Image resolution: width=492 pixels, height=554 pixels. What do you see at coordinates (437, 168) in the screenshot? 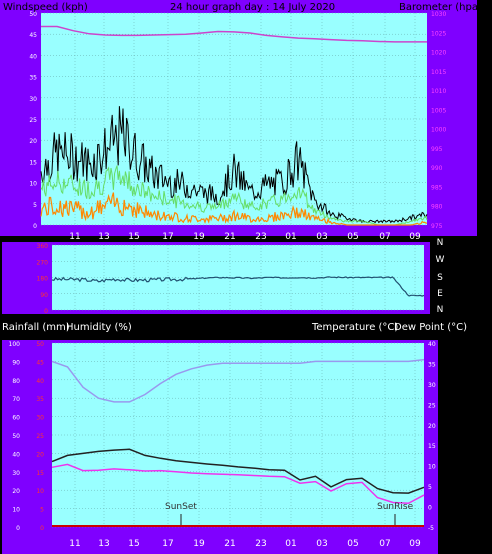
I see `y-tick-label-barometer: 990` at bounding box center [437, 168].